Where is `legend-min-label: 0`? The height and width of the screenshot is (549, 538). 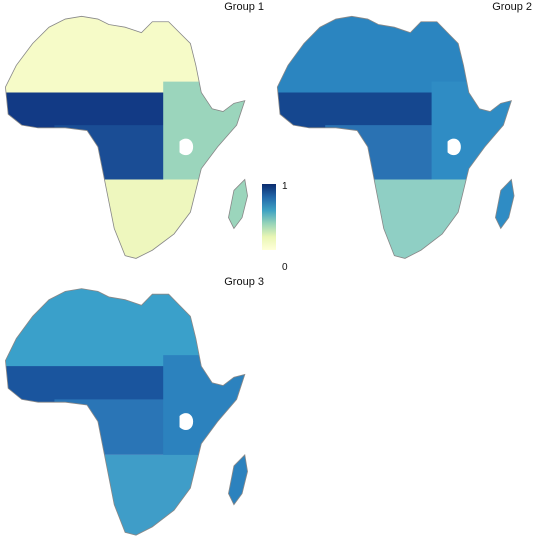
legend-min-label: 0 is located at coordinates (285, 267).